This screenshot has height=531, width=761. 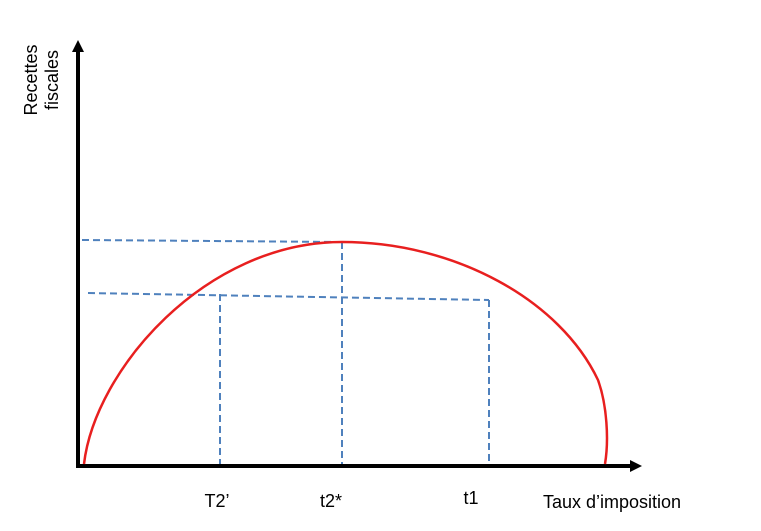 I want to click on x-axis-label: Taux d’imposition, so click(x=612, y=502).